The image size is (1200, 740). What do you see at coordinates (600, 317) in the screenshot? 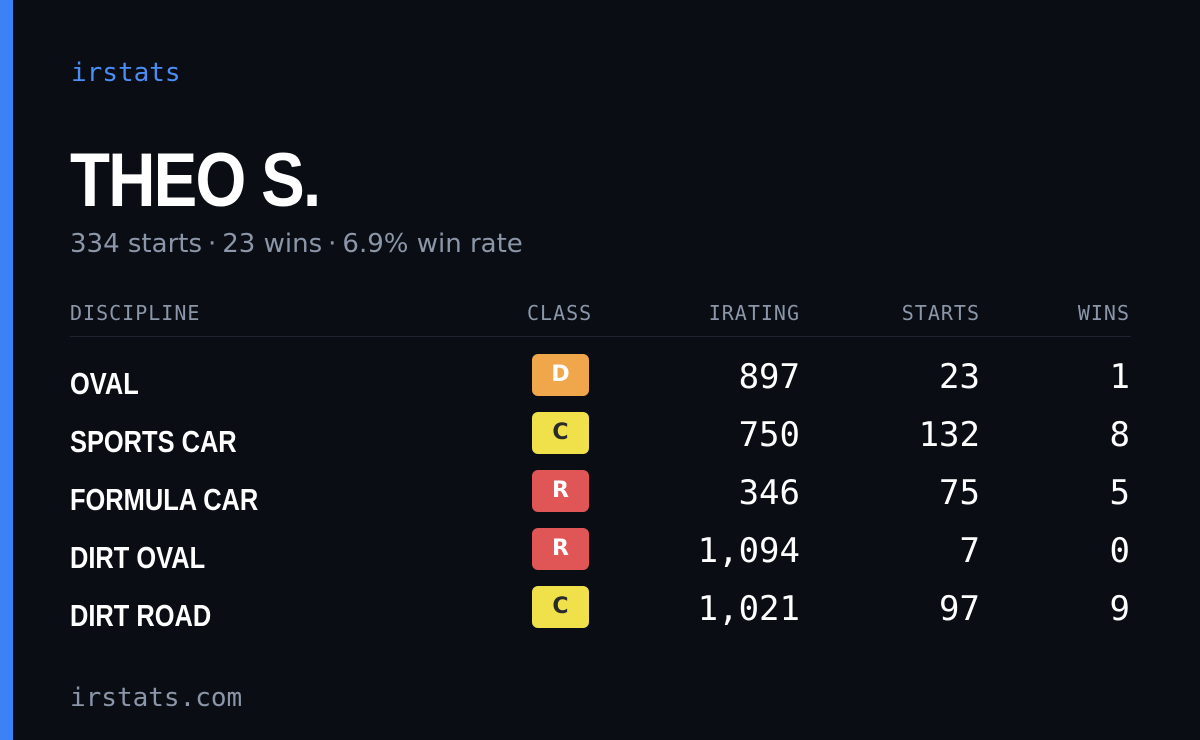
I see `table-header: DISCIPLINE CLASS IRATING STARTS WINS` at bounding box center [600, 317].